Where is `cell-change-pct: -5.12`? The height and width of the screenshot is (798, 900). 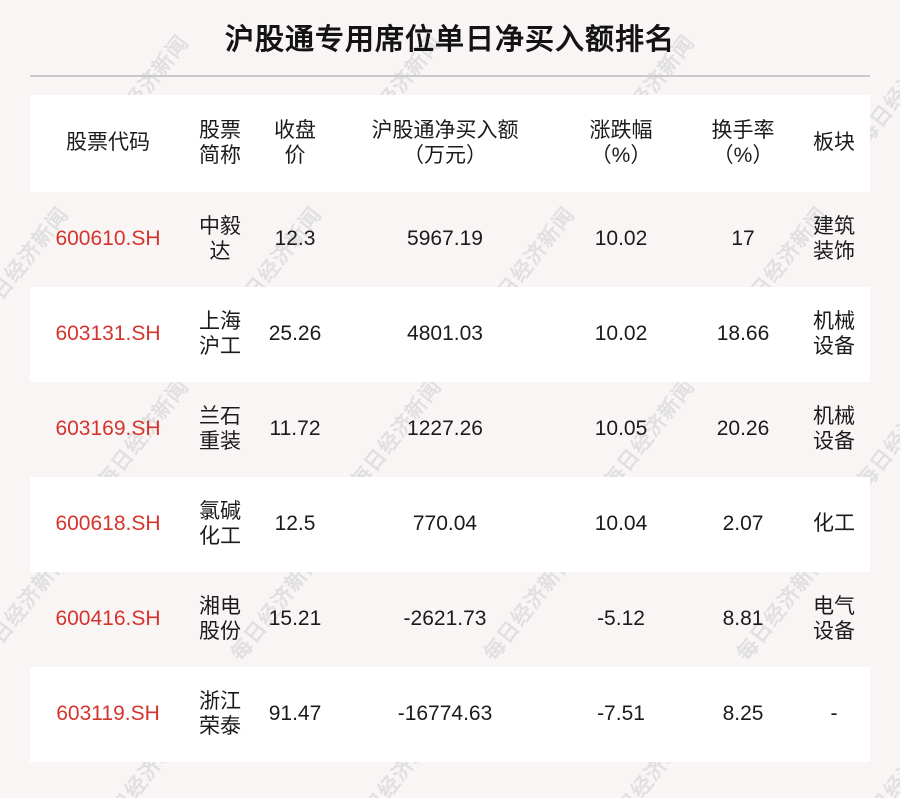
cell-change-pct: -5.12 is located at coordinates (621, 619).